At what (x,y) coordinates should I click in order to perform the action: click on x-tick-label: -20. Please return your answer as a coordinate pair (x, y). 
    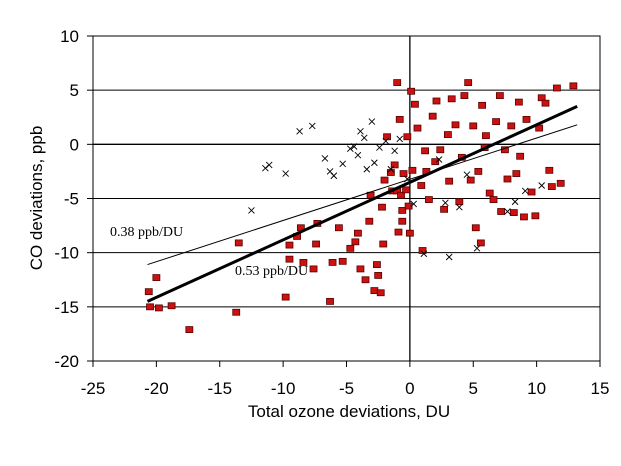
    Looking at the image, I should click on (156, 388).